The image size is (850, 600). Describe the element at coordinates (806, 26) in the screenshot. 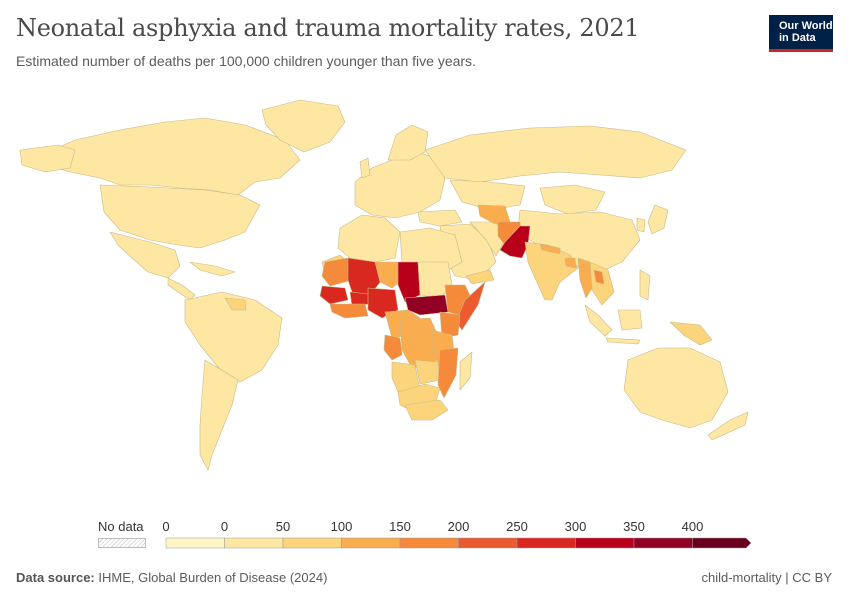

I see `logo-line-1: Our World` at that location.